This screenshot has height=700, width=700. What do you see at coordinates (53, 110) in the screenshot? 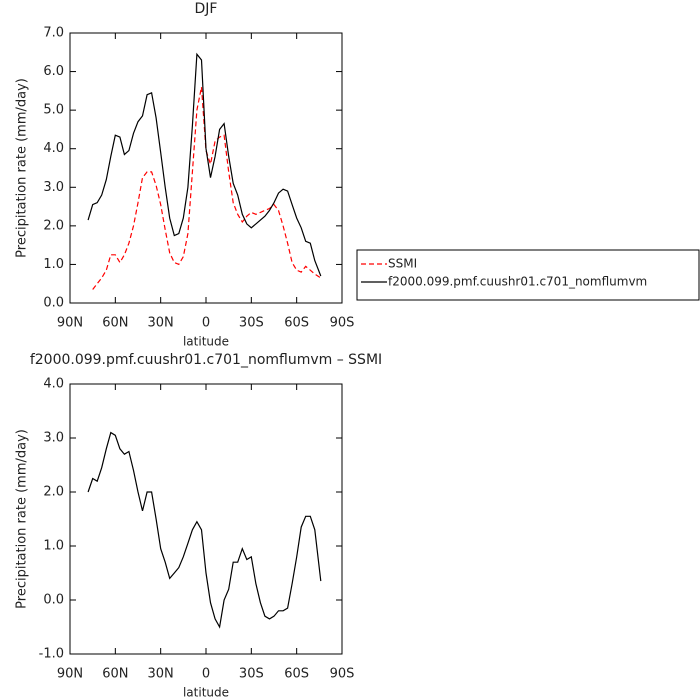
I see `y-tick-label: 5.0` at bounding box center [53, 110].